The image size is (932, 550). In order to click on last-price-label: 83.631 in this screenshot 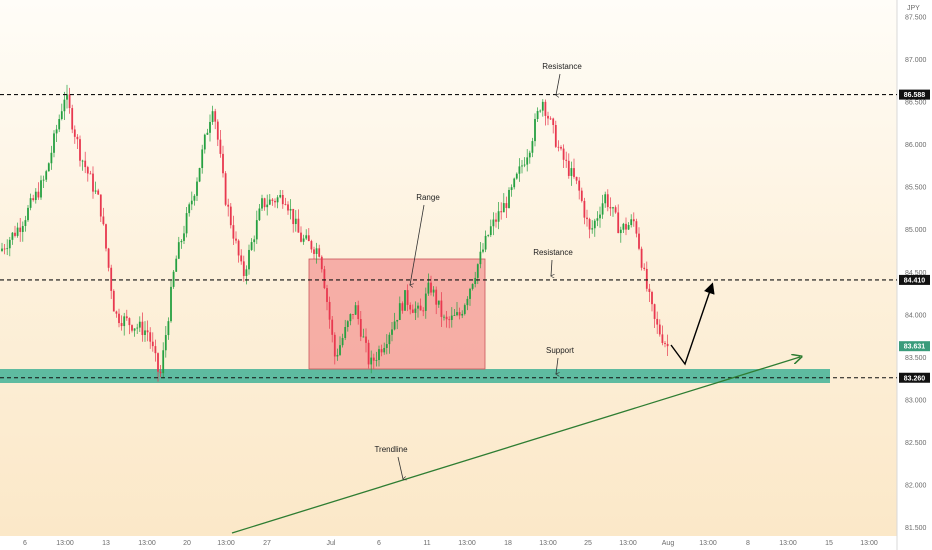, I will do `click(915, 347)`.